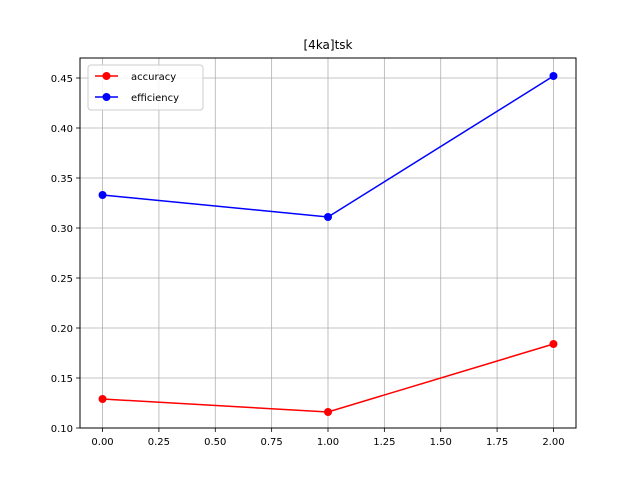  Describe the element at coordinates (272, 442) in the screenshot. I see `x-tick-label: 0.75` at that location.